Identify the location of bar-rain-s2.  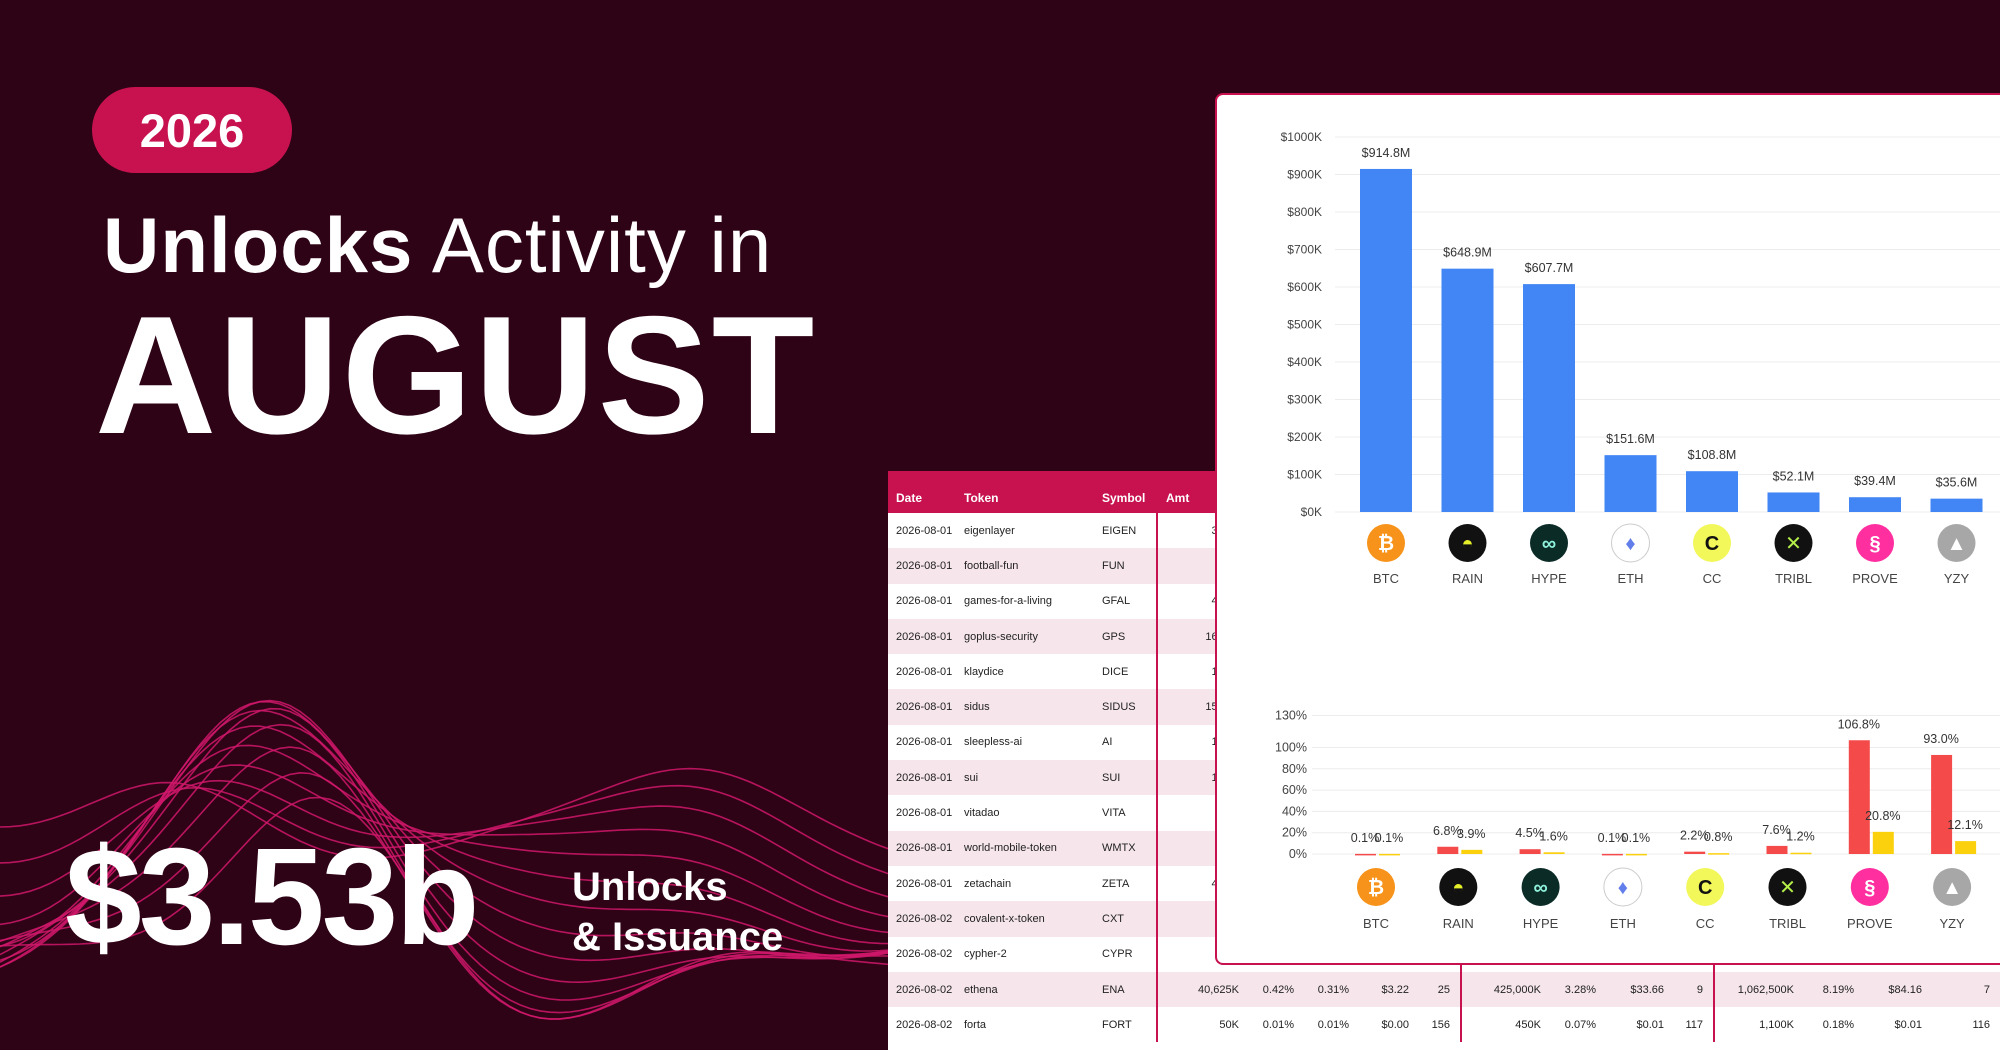
(1472, 851).